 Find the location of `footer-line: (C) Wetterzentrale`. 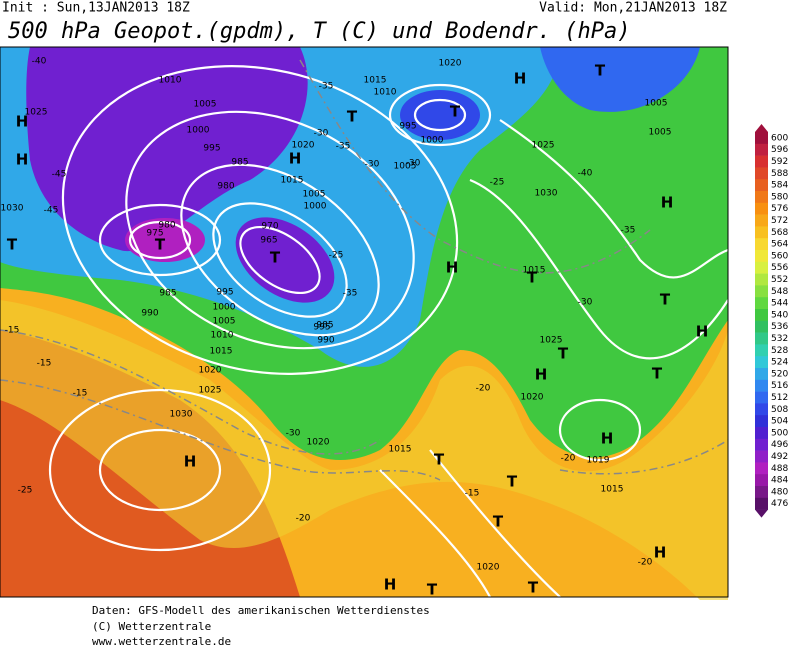

footer-line: (C) Wetterzentrale is located at coordinates (151, 626).